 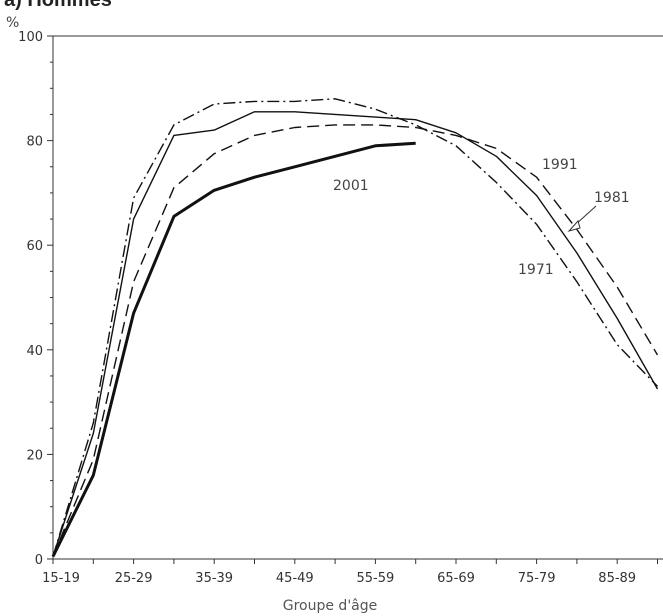 I want to click on x-axis-title: Groupe d'âge, so click(x=330, y=606).